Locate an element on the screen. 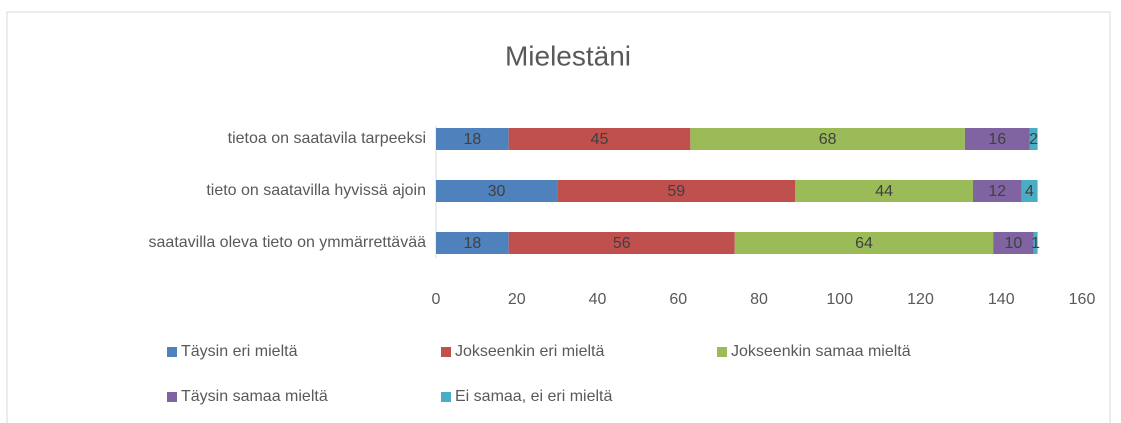  data-label: 59 is located at coordinates (676, 191).